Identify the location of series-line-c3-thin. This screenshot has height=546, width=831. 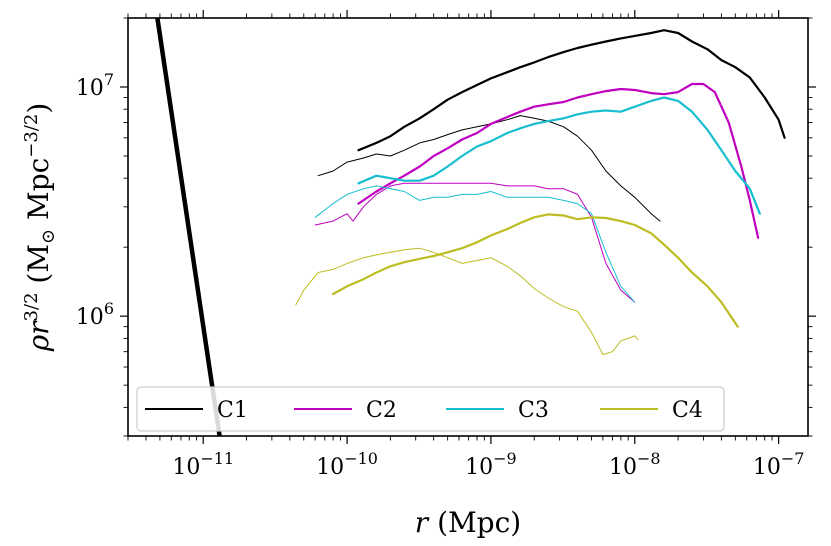
(475, 244).